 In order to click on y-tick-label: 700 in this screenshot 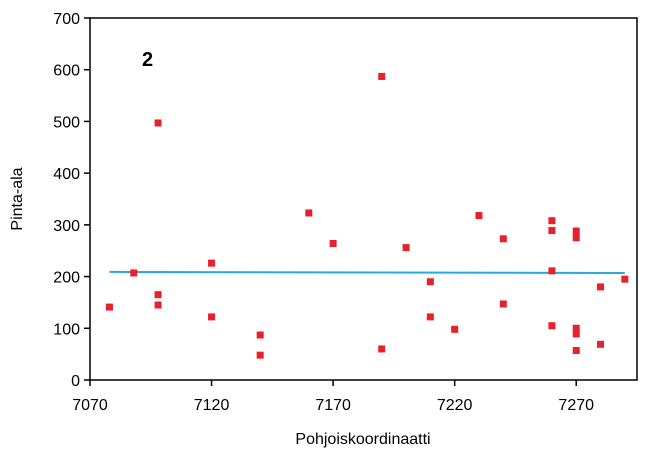, I will do `click(66, 19)`.